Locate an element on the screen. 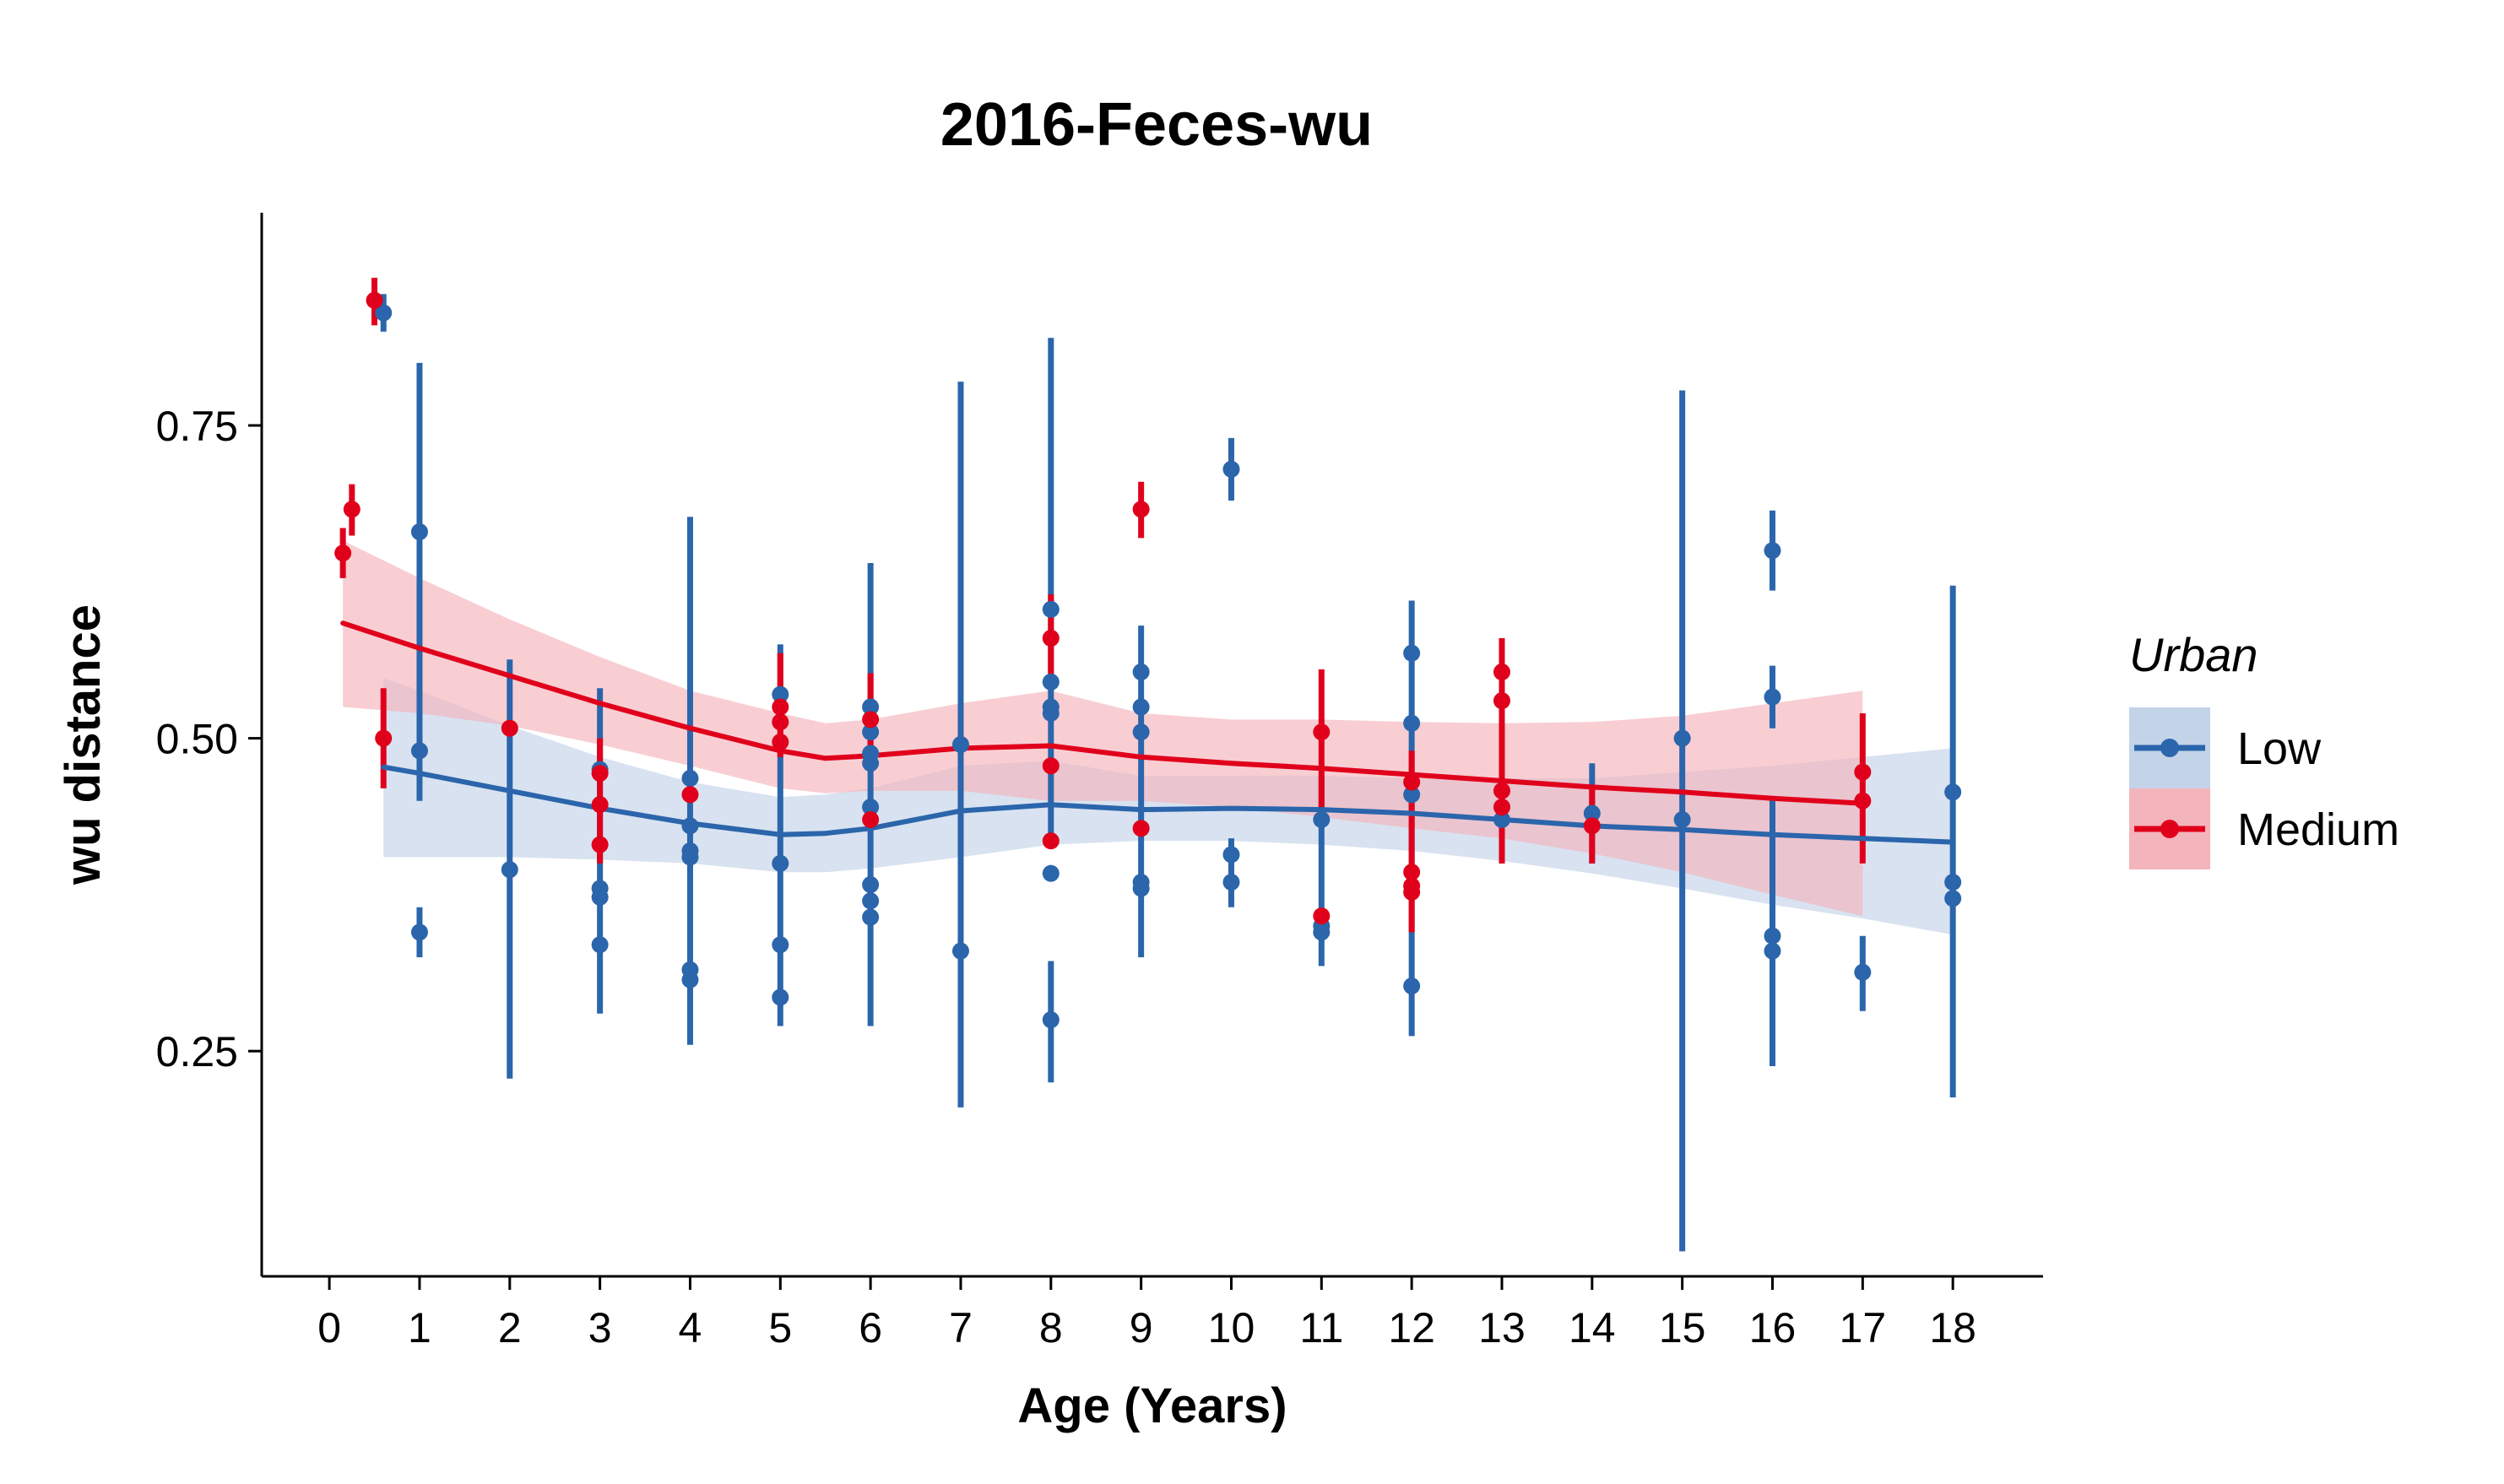 This screenshot has height=1484, width=2504. x-tick-label-12: 12 is located at coordinates (1411, 1327).